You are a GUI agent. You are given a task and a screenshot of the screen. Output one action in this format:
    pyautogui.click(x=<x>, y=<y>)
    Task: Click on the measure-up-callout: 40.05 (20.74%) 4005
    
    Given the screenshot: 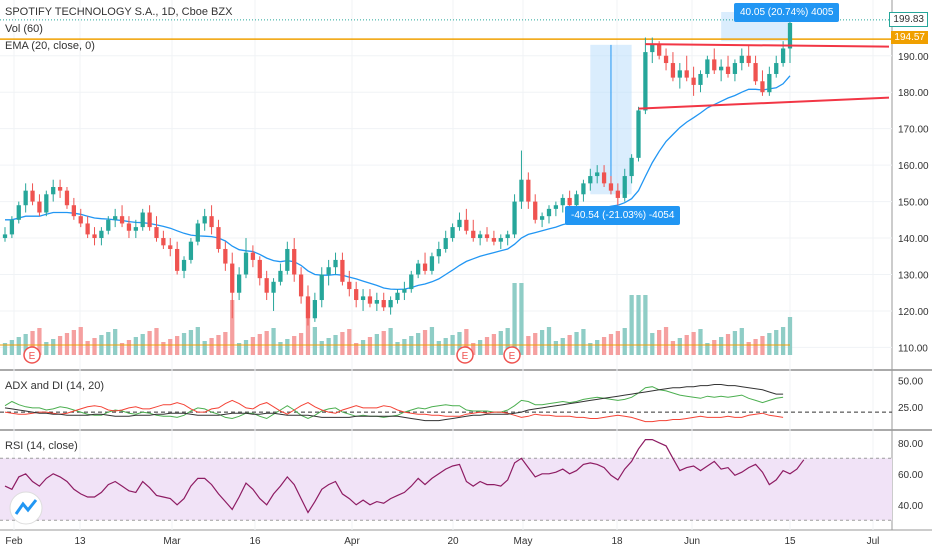 What is the action you would take?
    pyautogui.click(x=787, y=12)
    